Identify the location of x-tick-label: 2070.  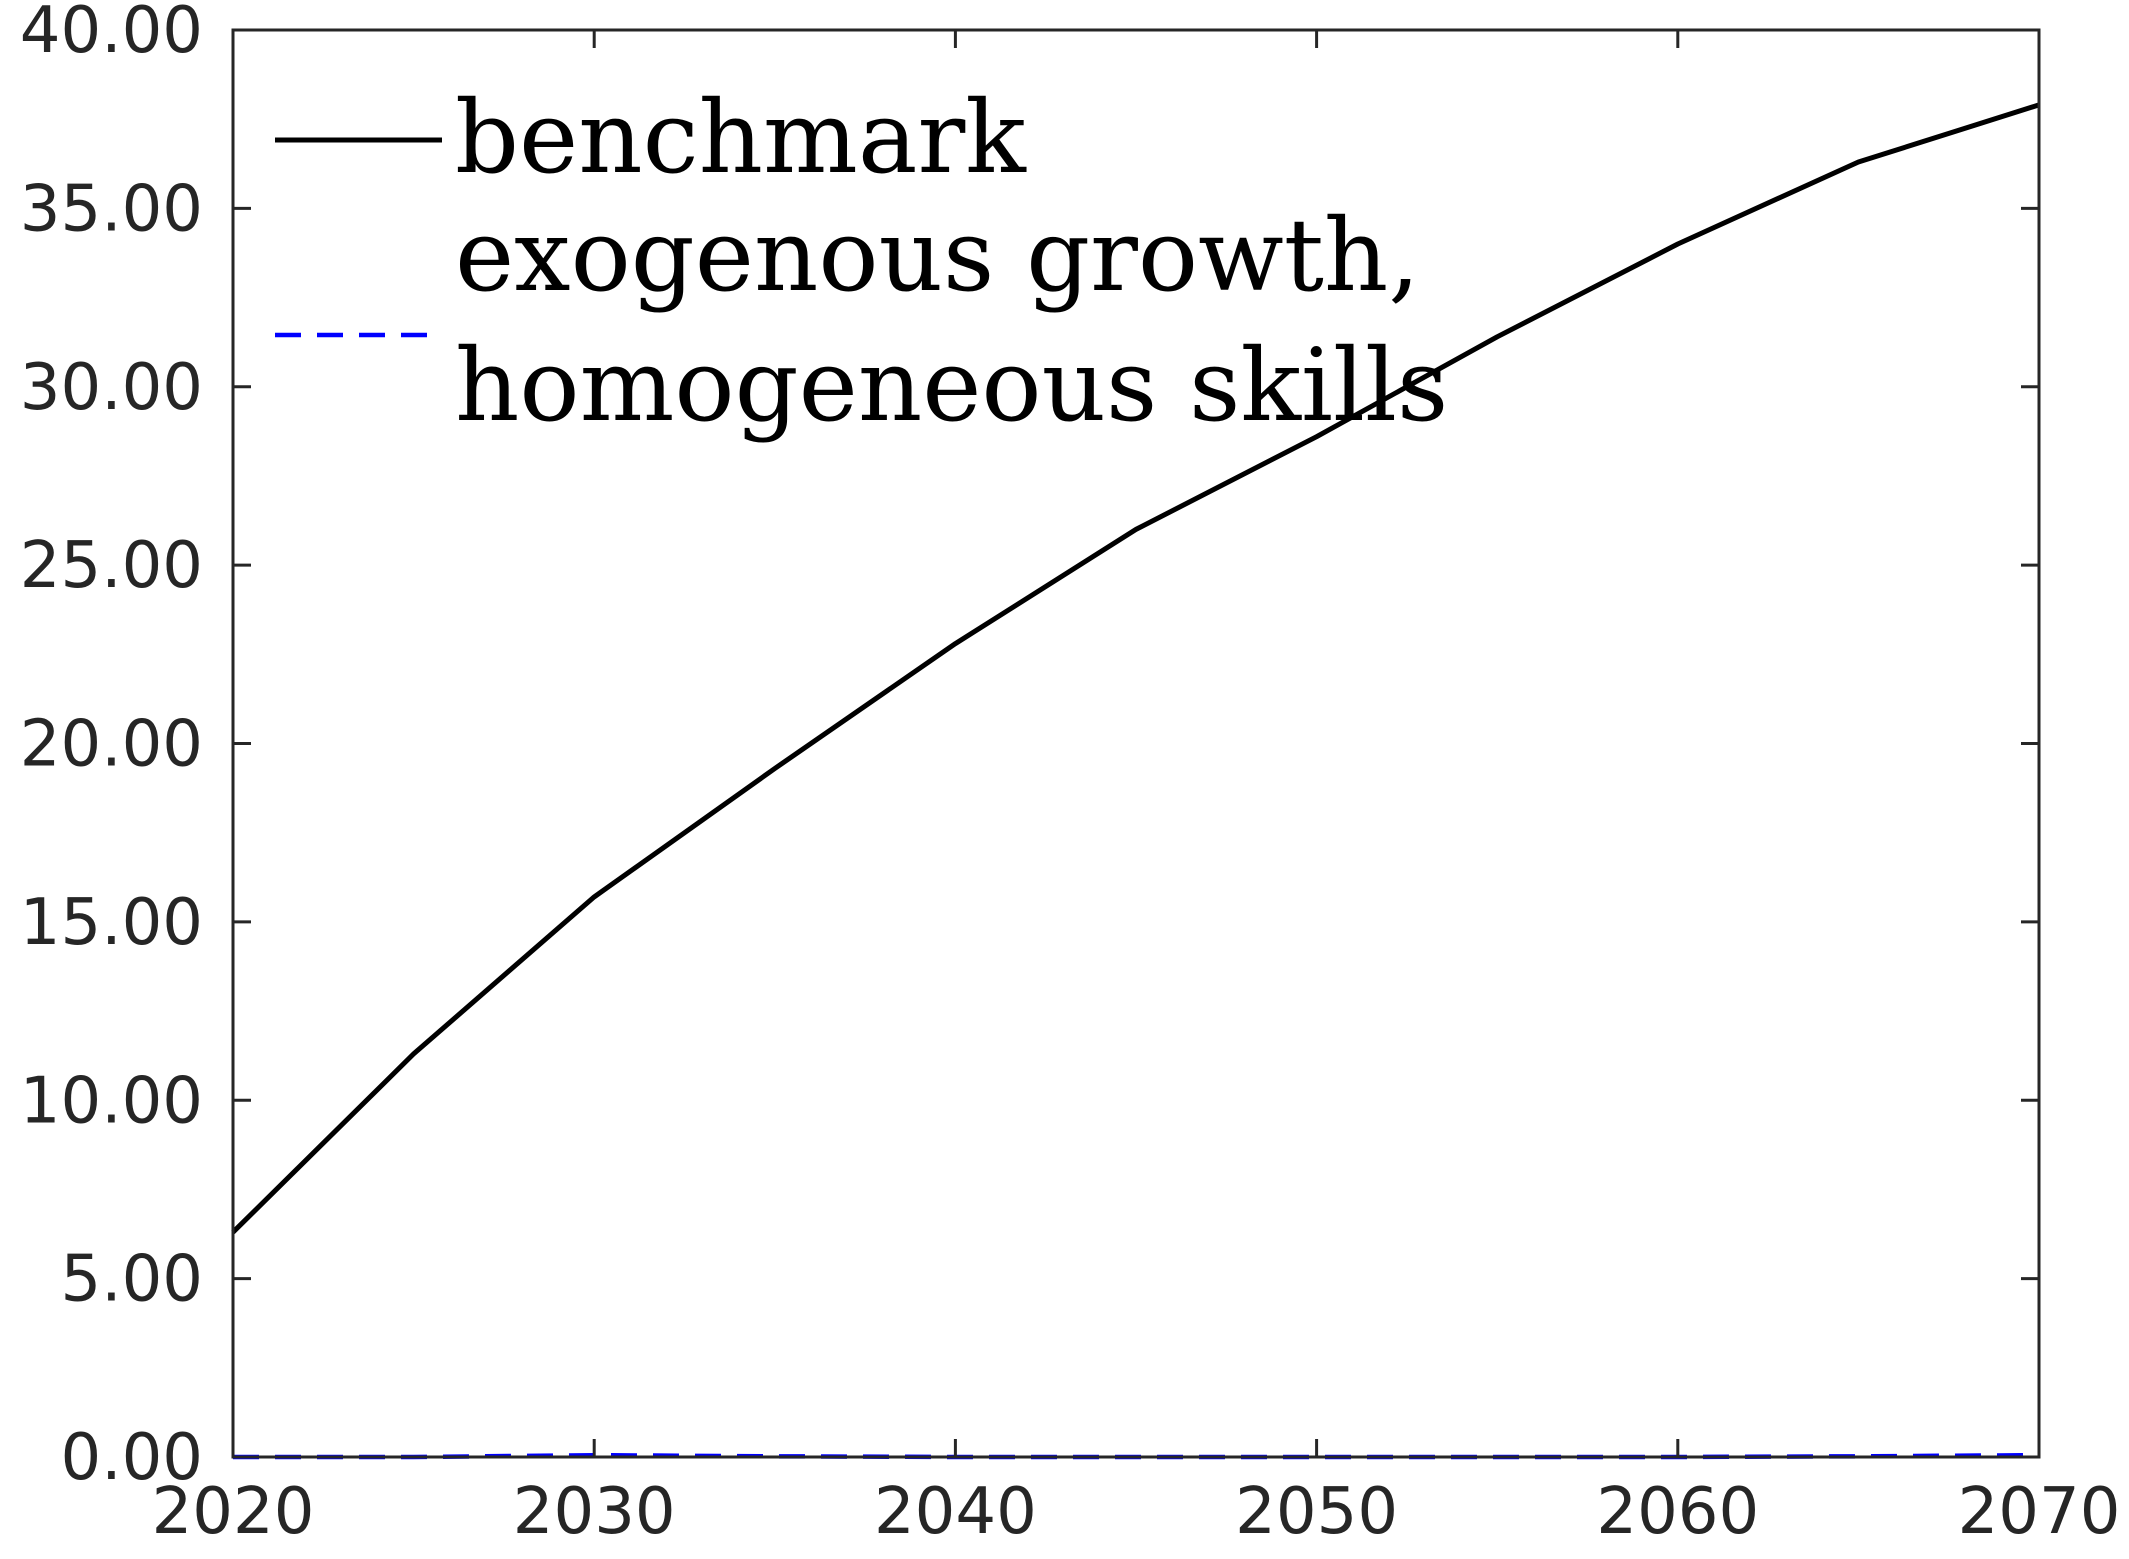
(2039, 1512).